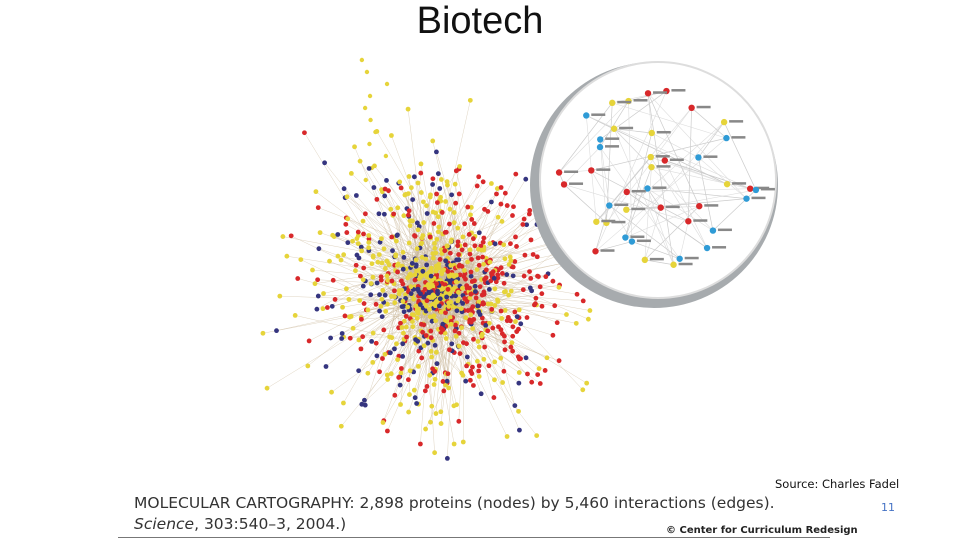 The width and height of the screenshot is (960, 540). What do you see at coordinates (722, 178) in the screenshot?
I see `inset-edge` at bounding box center [722, 178].